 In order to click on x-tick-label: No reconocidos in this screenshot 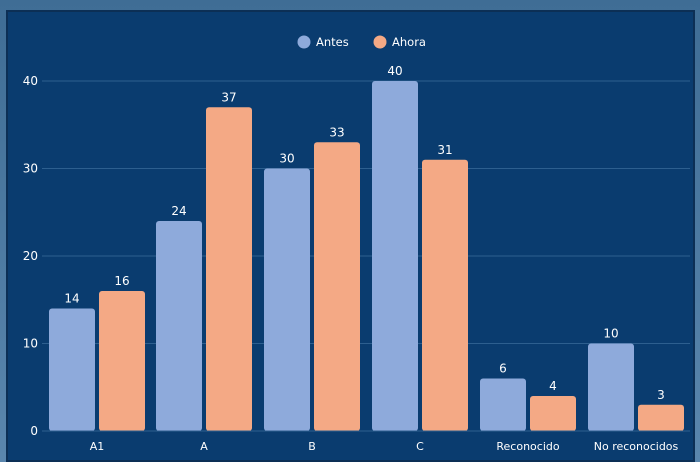, I will do `click(636, 446)`.